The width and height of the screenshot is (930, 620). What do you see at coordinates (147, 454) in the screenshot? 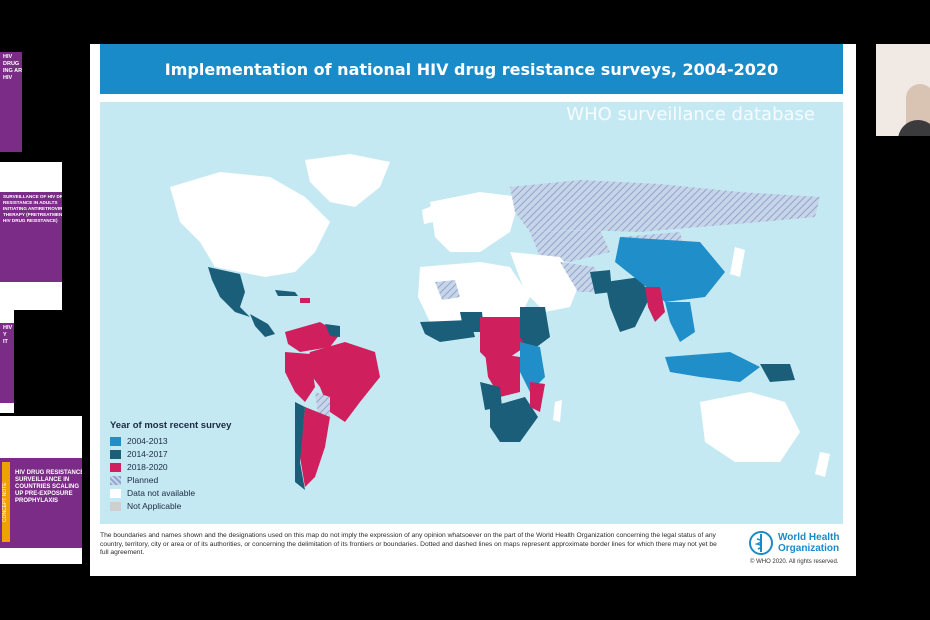
I see `legend-label: 2014-2017` at bounding box center [147, 454].